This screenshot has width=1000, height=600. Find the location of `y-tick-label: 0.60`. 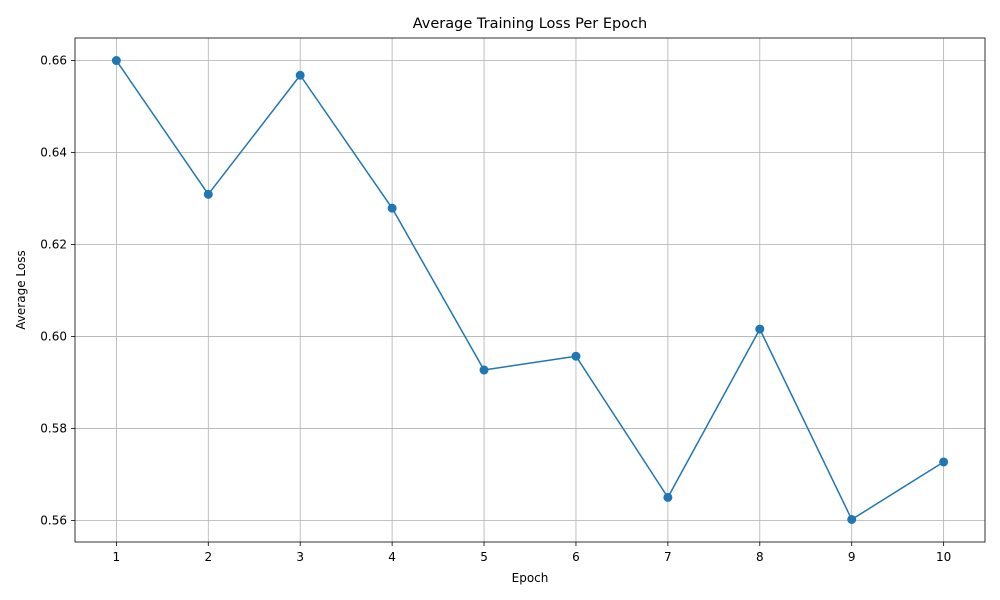

y-tick-label: 0.60 is located at coordinates (53, 336).